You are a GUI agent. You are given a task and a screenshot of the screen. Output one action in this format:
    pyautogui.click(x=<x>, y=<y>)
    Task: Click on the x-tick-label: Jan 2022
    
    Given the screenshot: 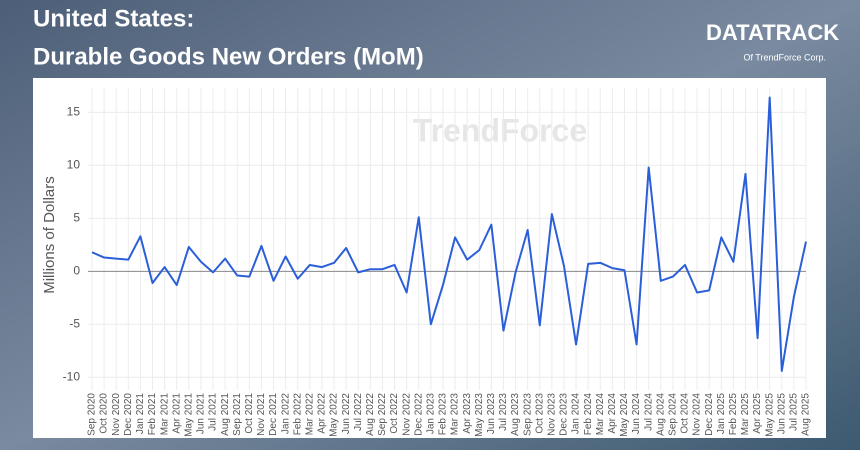 What is the action you would take?
    pyautogui.click(x=285, y=414)
    